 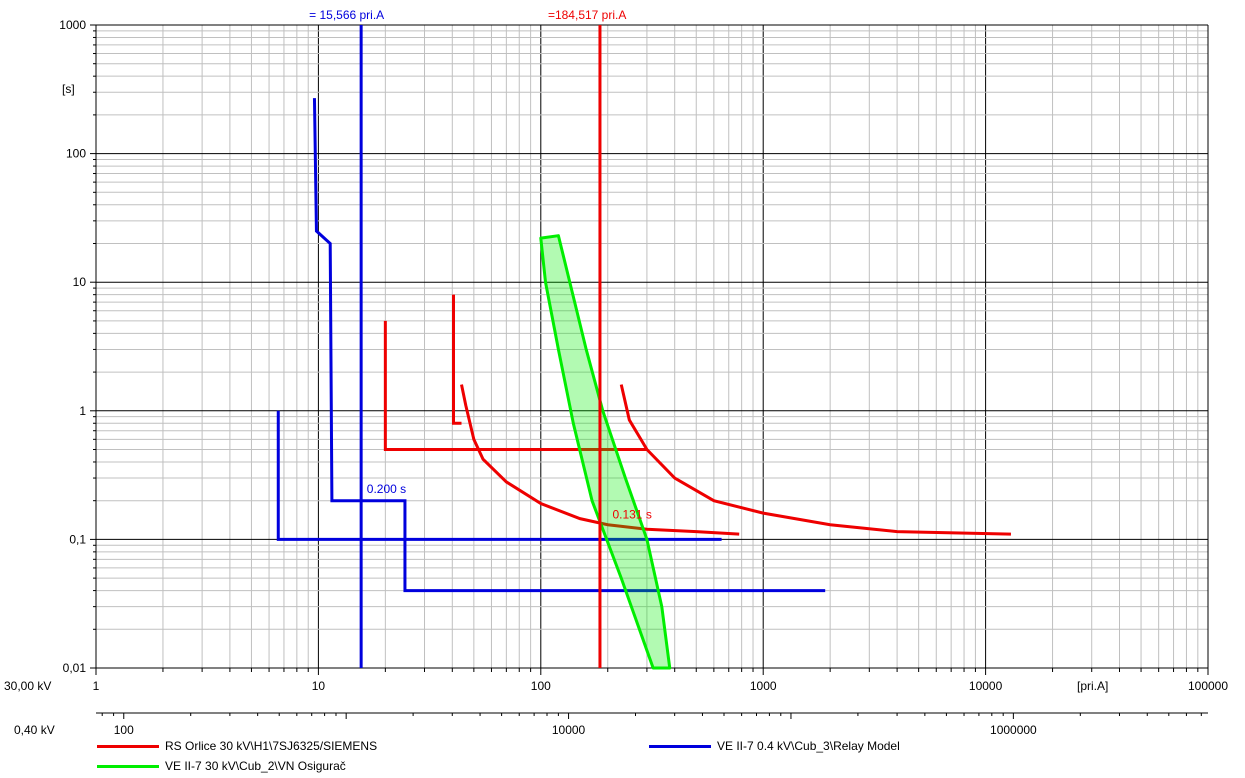 I want to click on y-tick-label: 1, so click(x=82, y=411).